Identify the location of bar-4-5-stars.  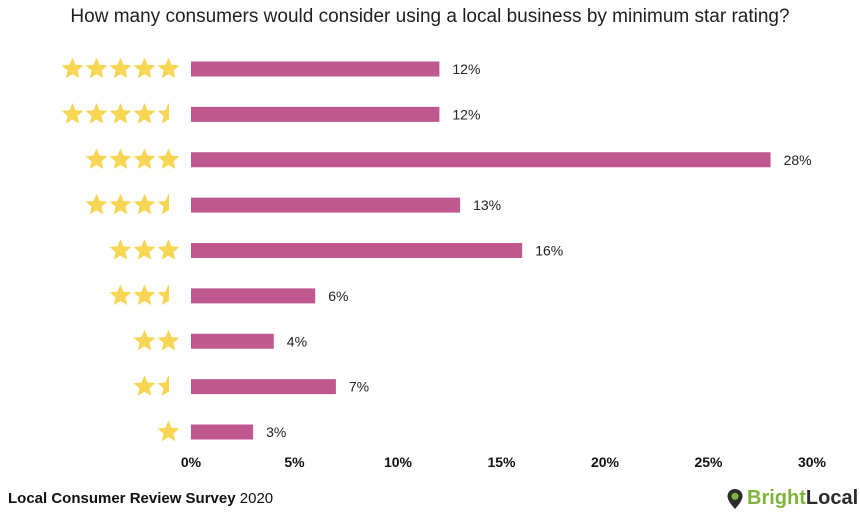
(315, 114).